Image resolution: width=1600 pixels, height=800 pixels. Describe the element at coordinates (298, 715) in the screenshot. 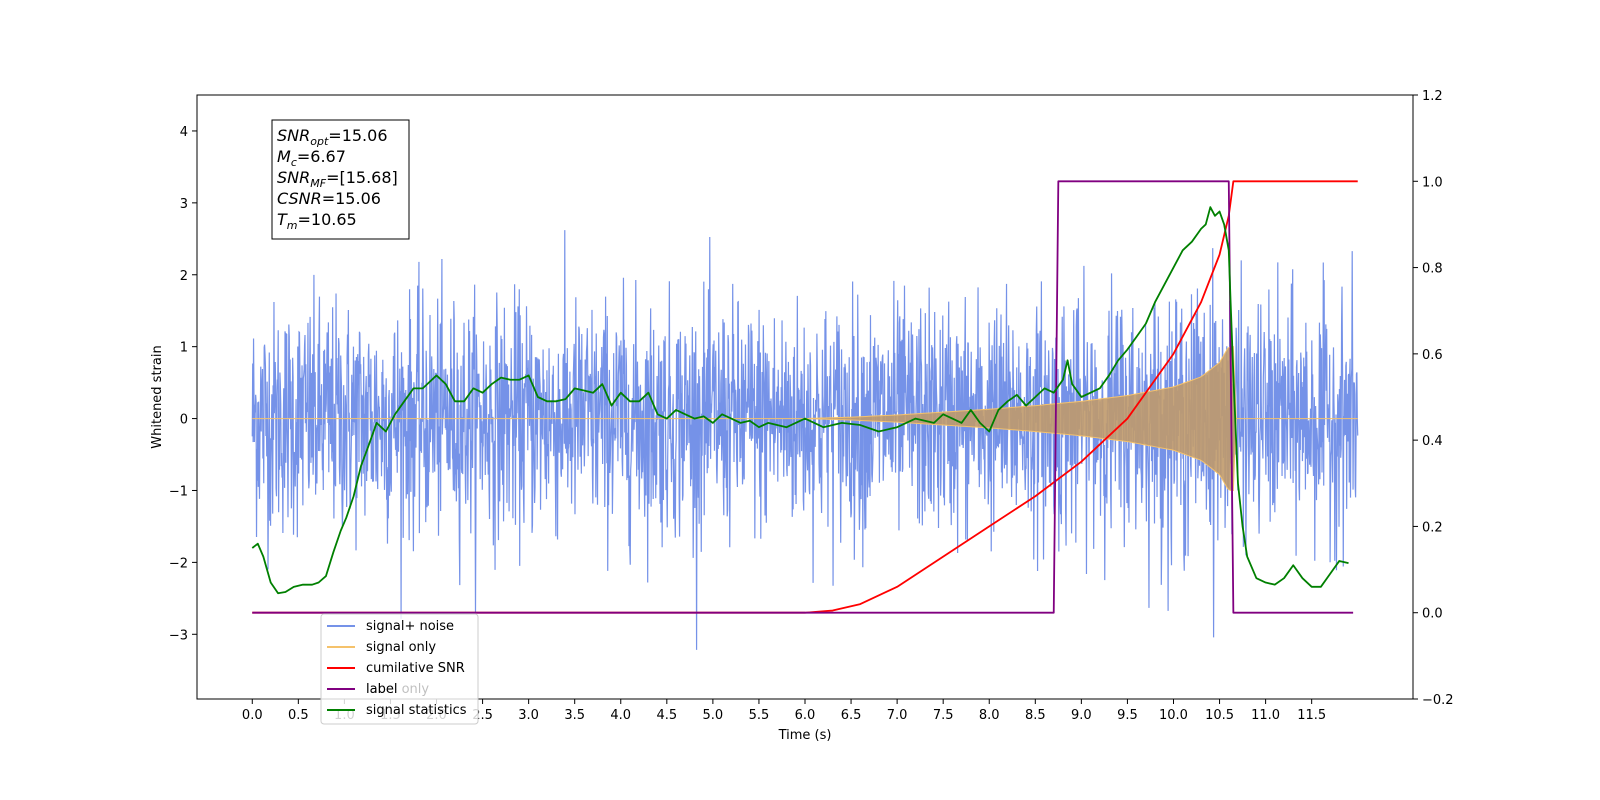

I see `x-tick-label: 0.5` at that location.